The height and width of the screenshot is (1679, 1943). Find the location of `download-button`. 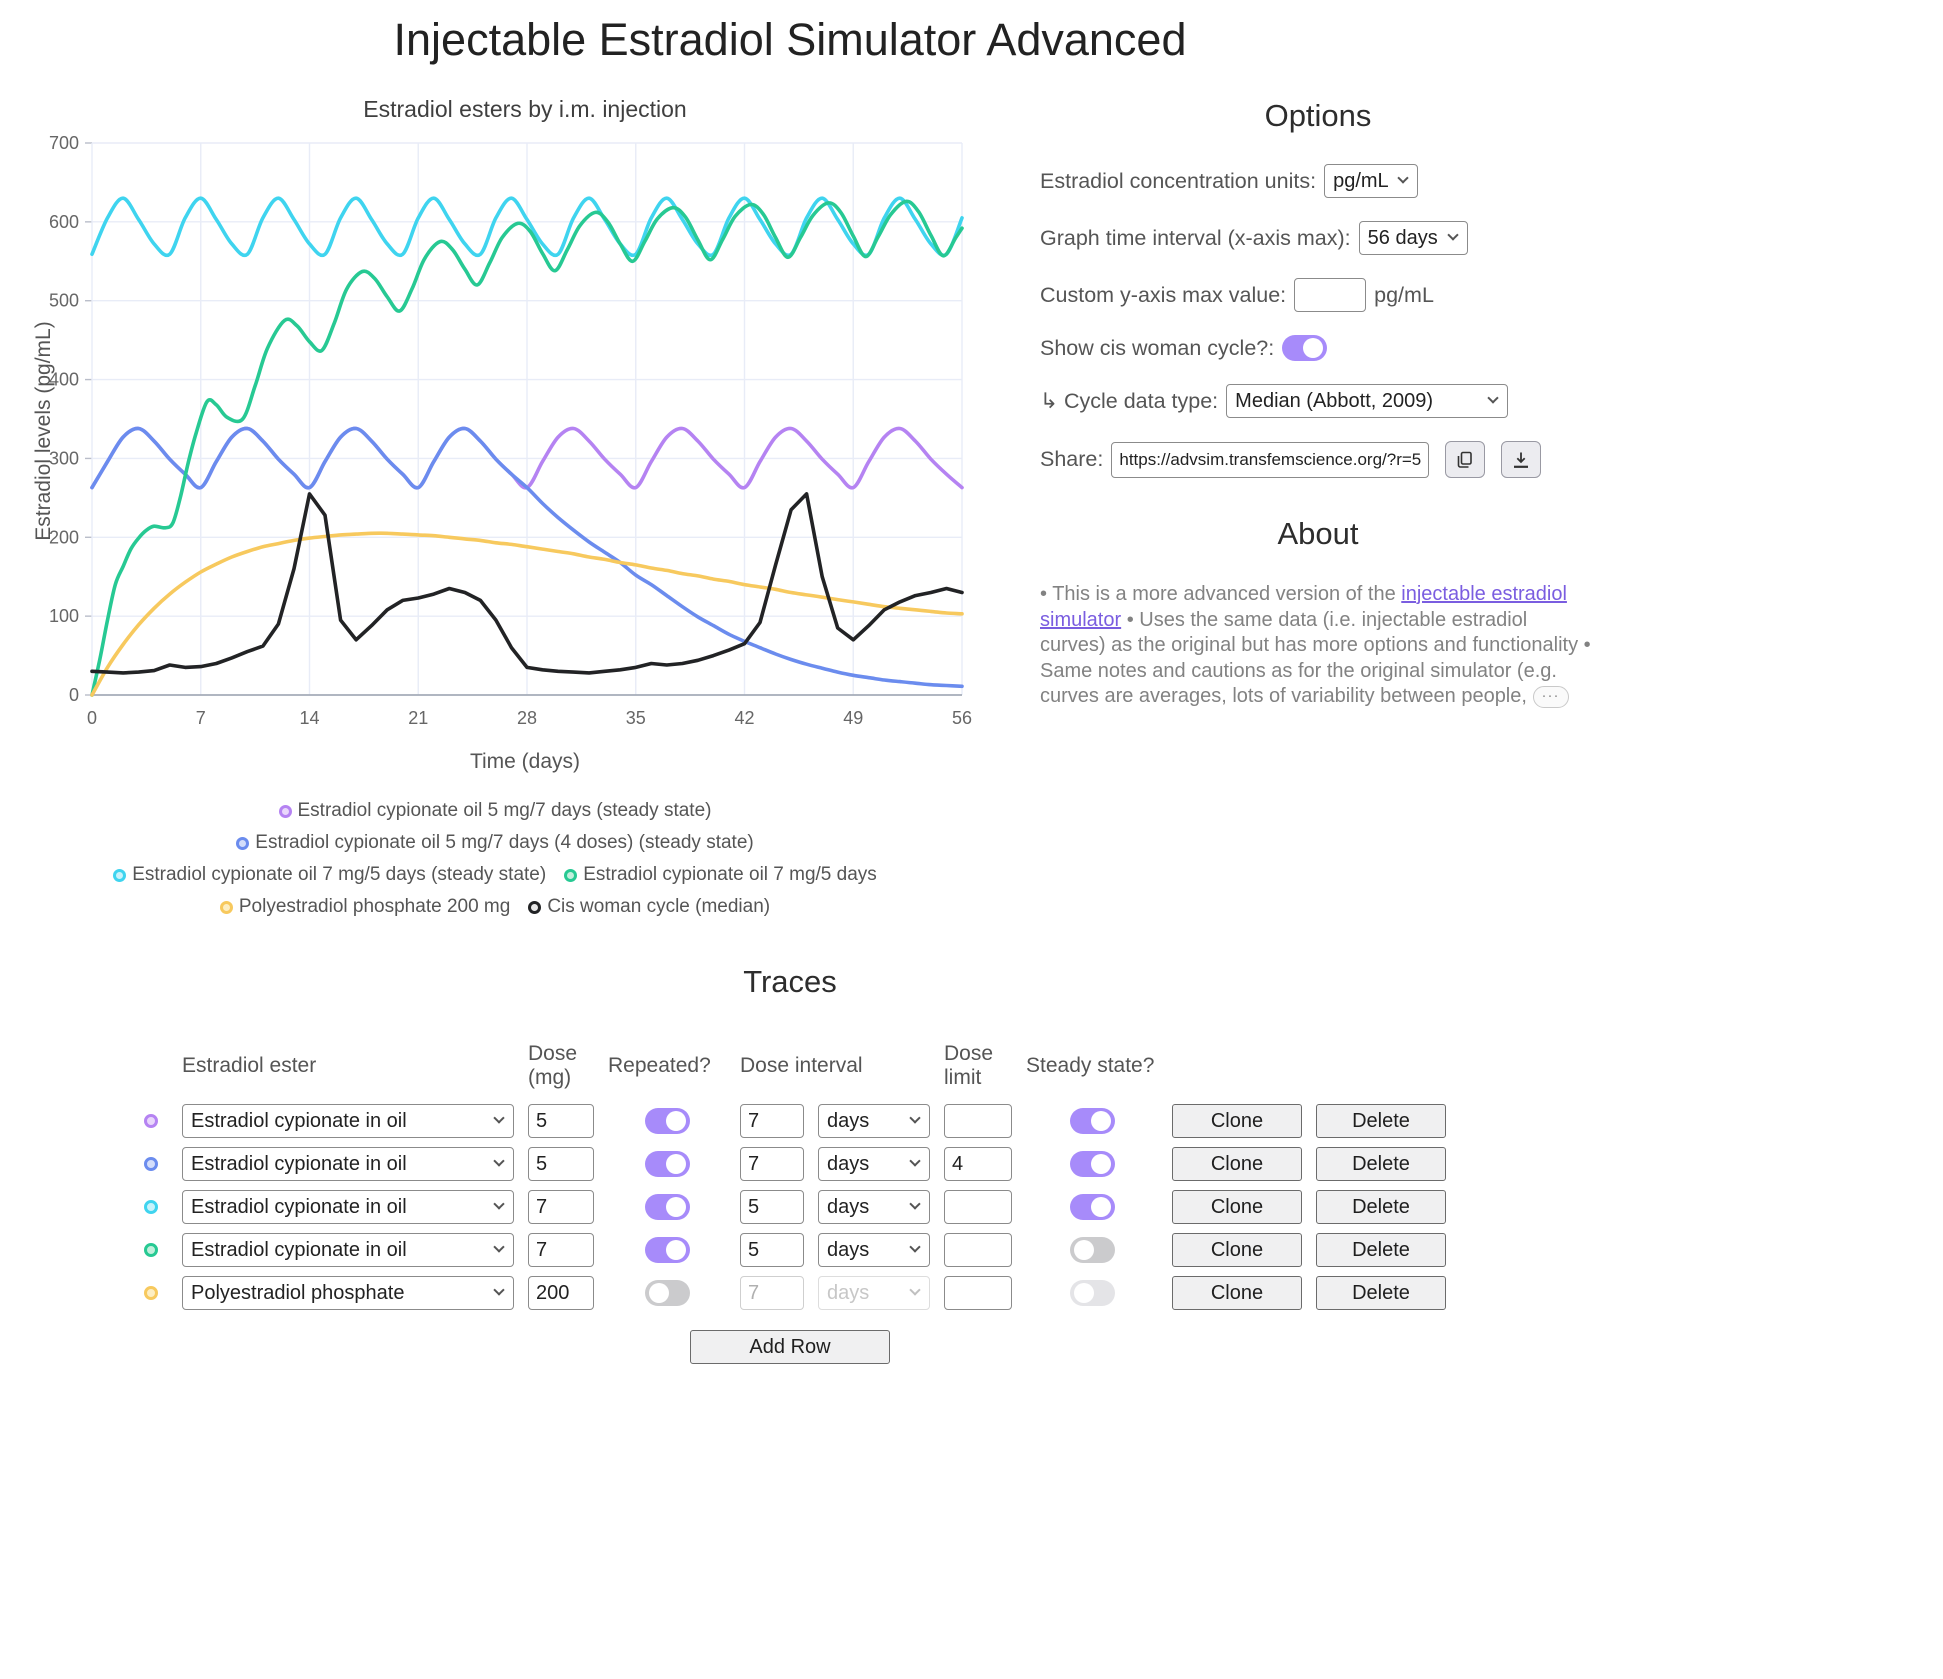

download-button is located at coordinates (1521, 459).